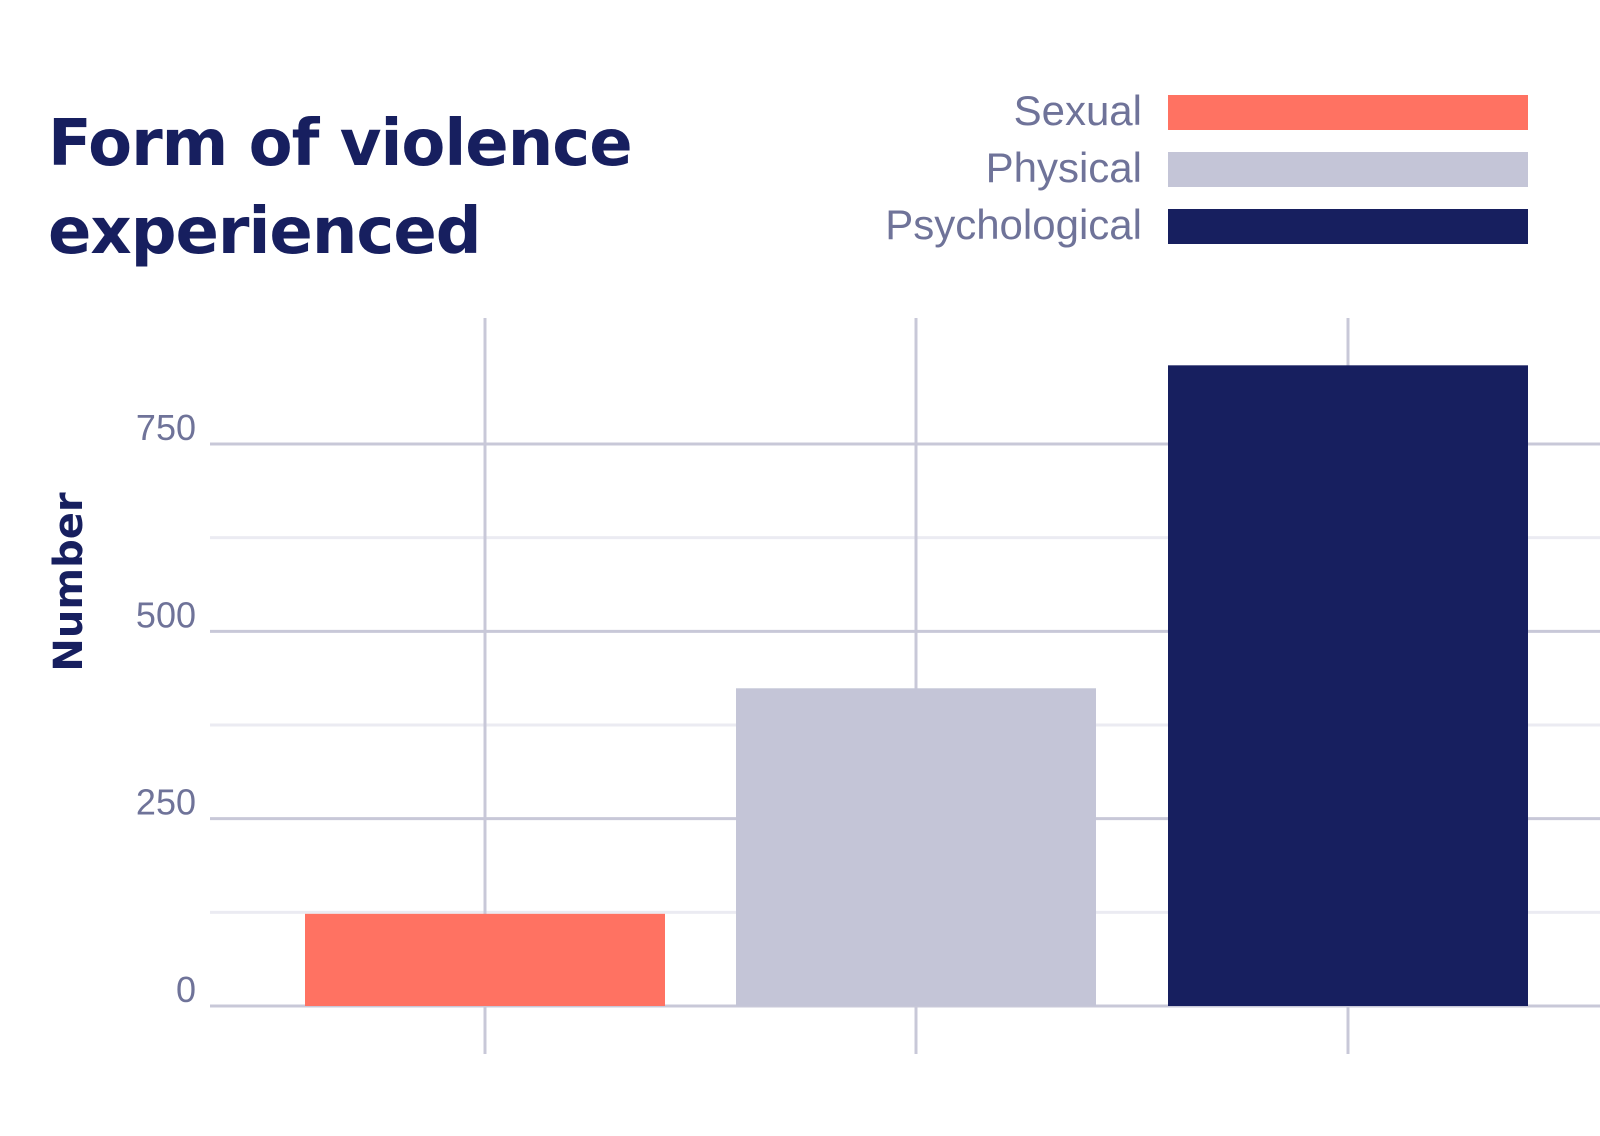 This screenshot has height=1136, width=1600. I want to click on legend-label-psychological: Psychological, so click(1013, 224).